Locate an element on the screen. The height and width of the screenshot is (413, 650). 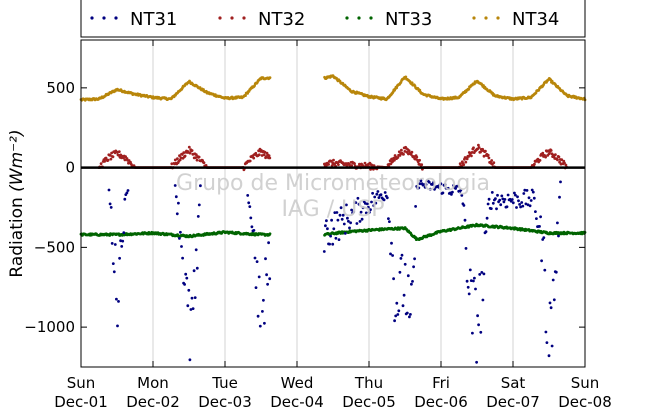
x-tick-label-day: Mon is located at coordinates (153, 383).